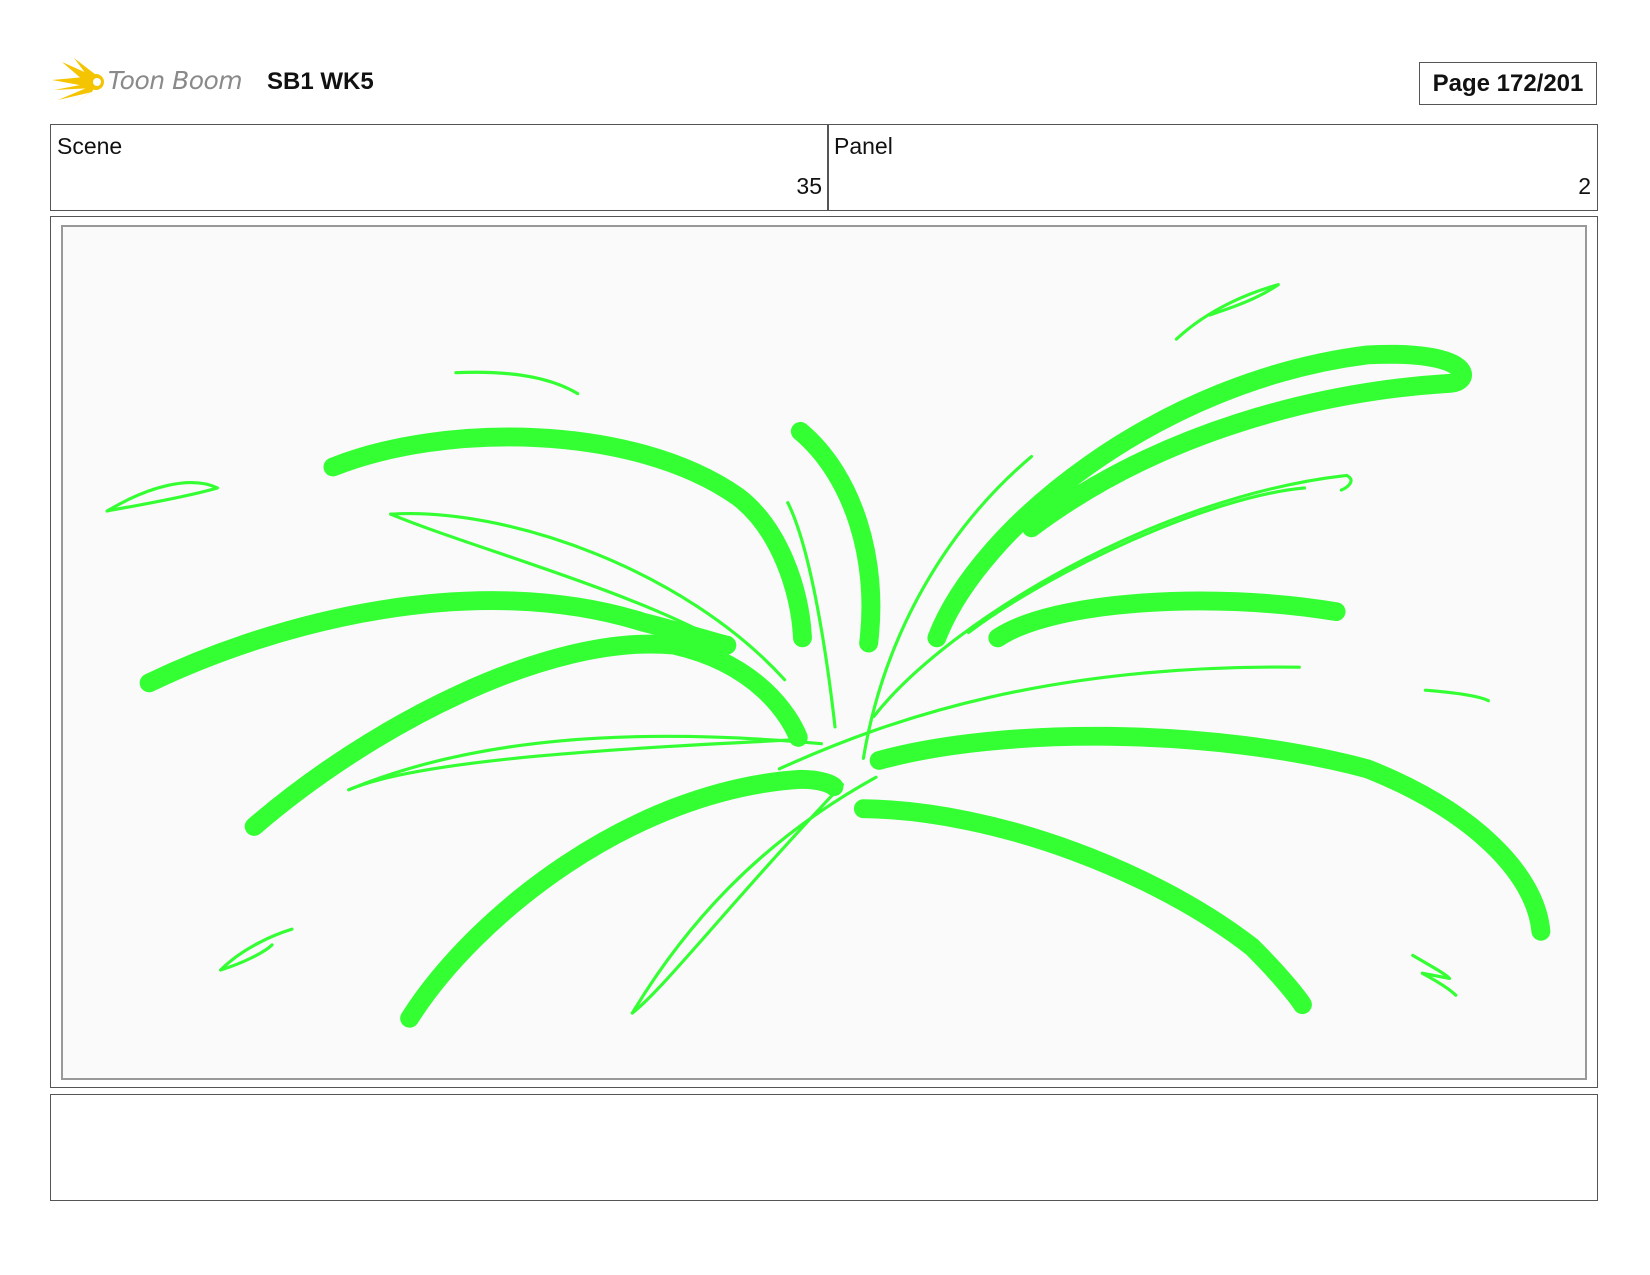 The image size is (1650, 1275). I want to click on logo-text: Toon Boom, so click(175, 80).